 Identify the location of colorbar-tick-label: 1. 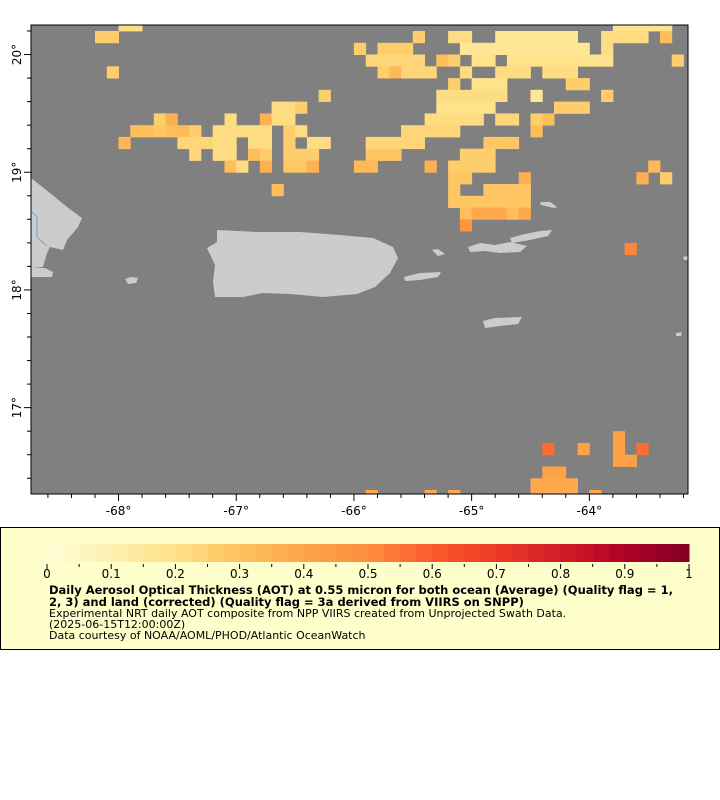
(689, 574).